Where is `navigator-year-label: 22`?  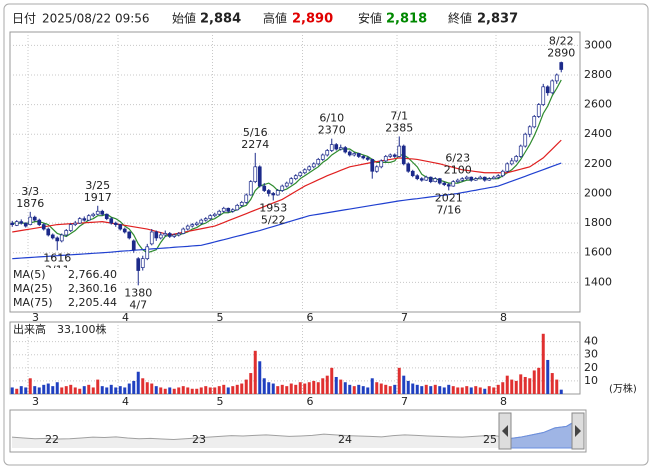
navigator-year-label: 22 is located at coordinates (52, 439).